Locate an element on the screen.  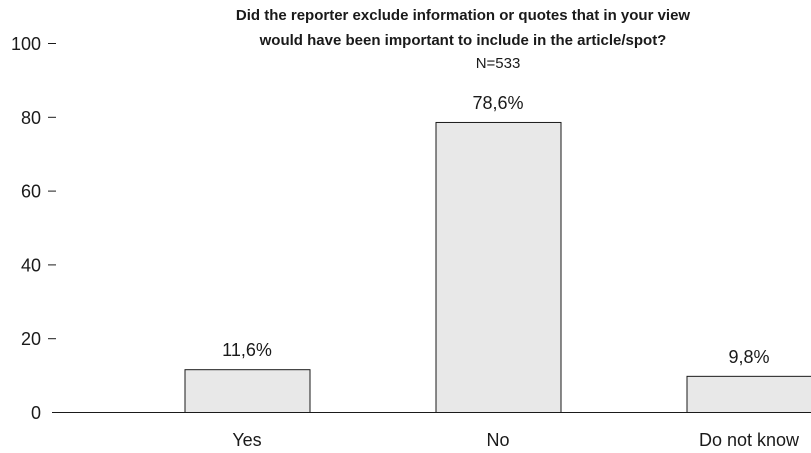
y-tick-label: 60 is located at coordinates (31, 192).